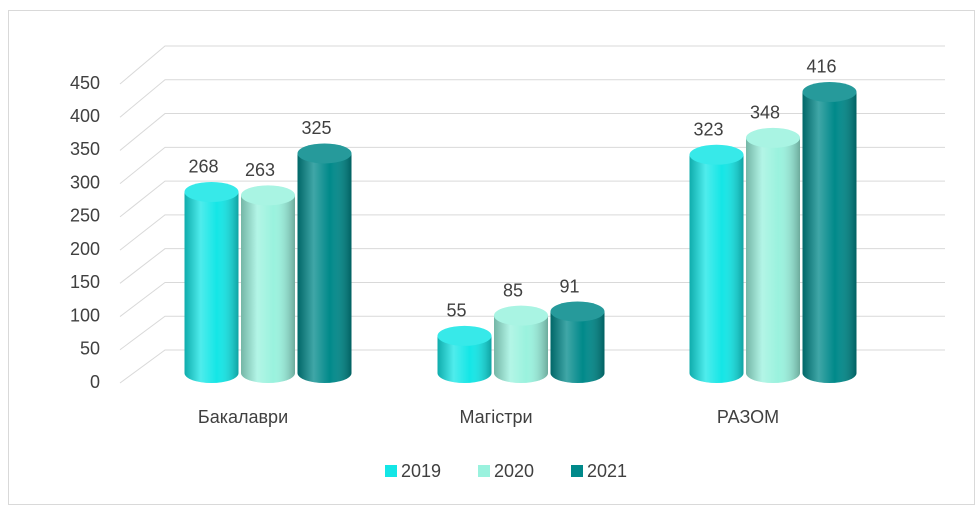 Image resolution: width=978 pixels, height=506 pixels. Describe the element at coordinates (85, 315) in the screenshot. I see `y-tick-label: 100` at that location.